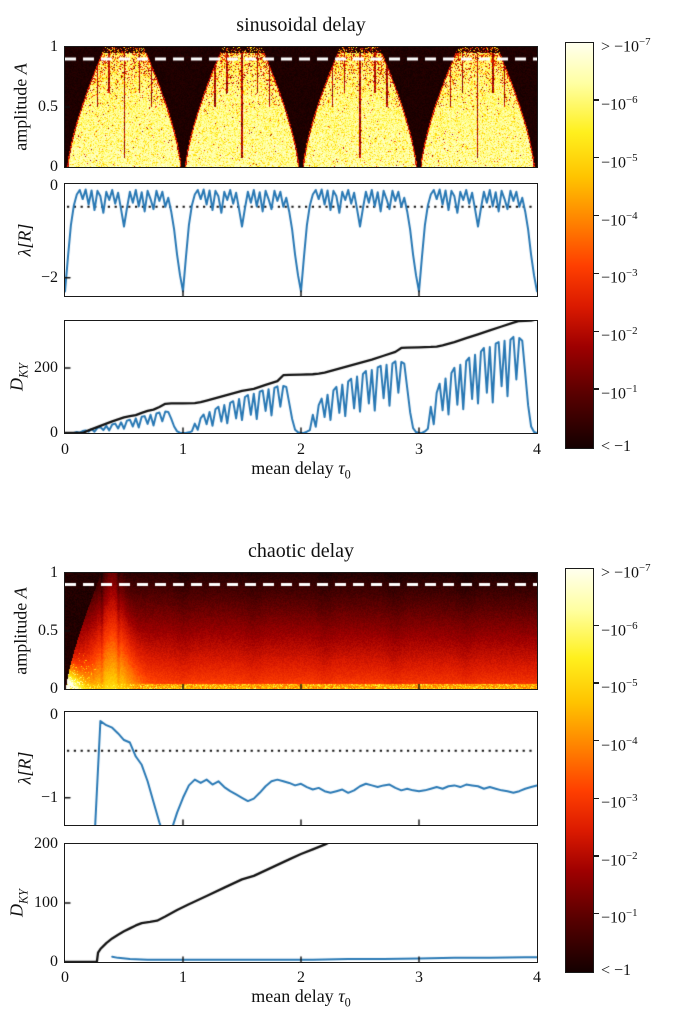  What do you see at coordinates (49, 797) in the screenshot?
I see `y-tick-label: −1` at bounding box center [49, 797].